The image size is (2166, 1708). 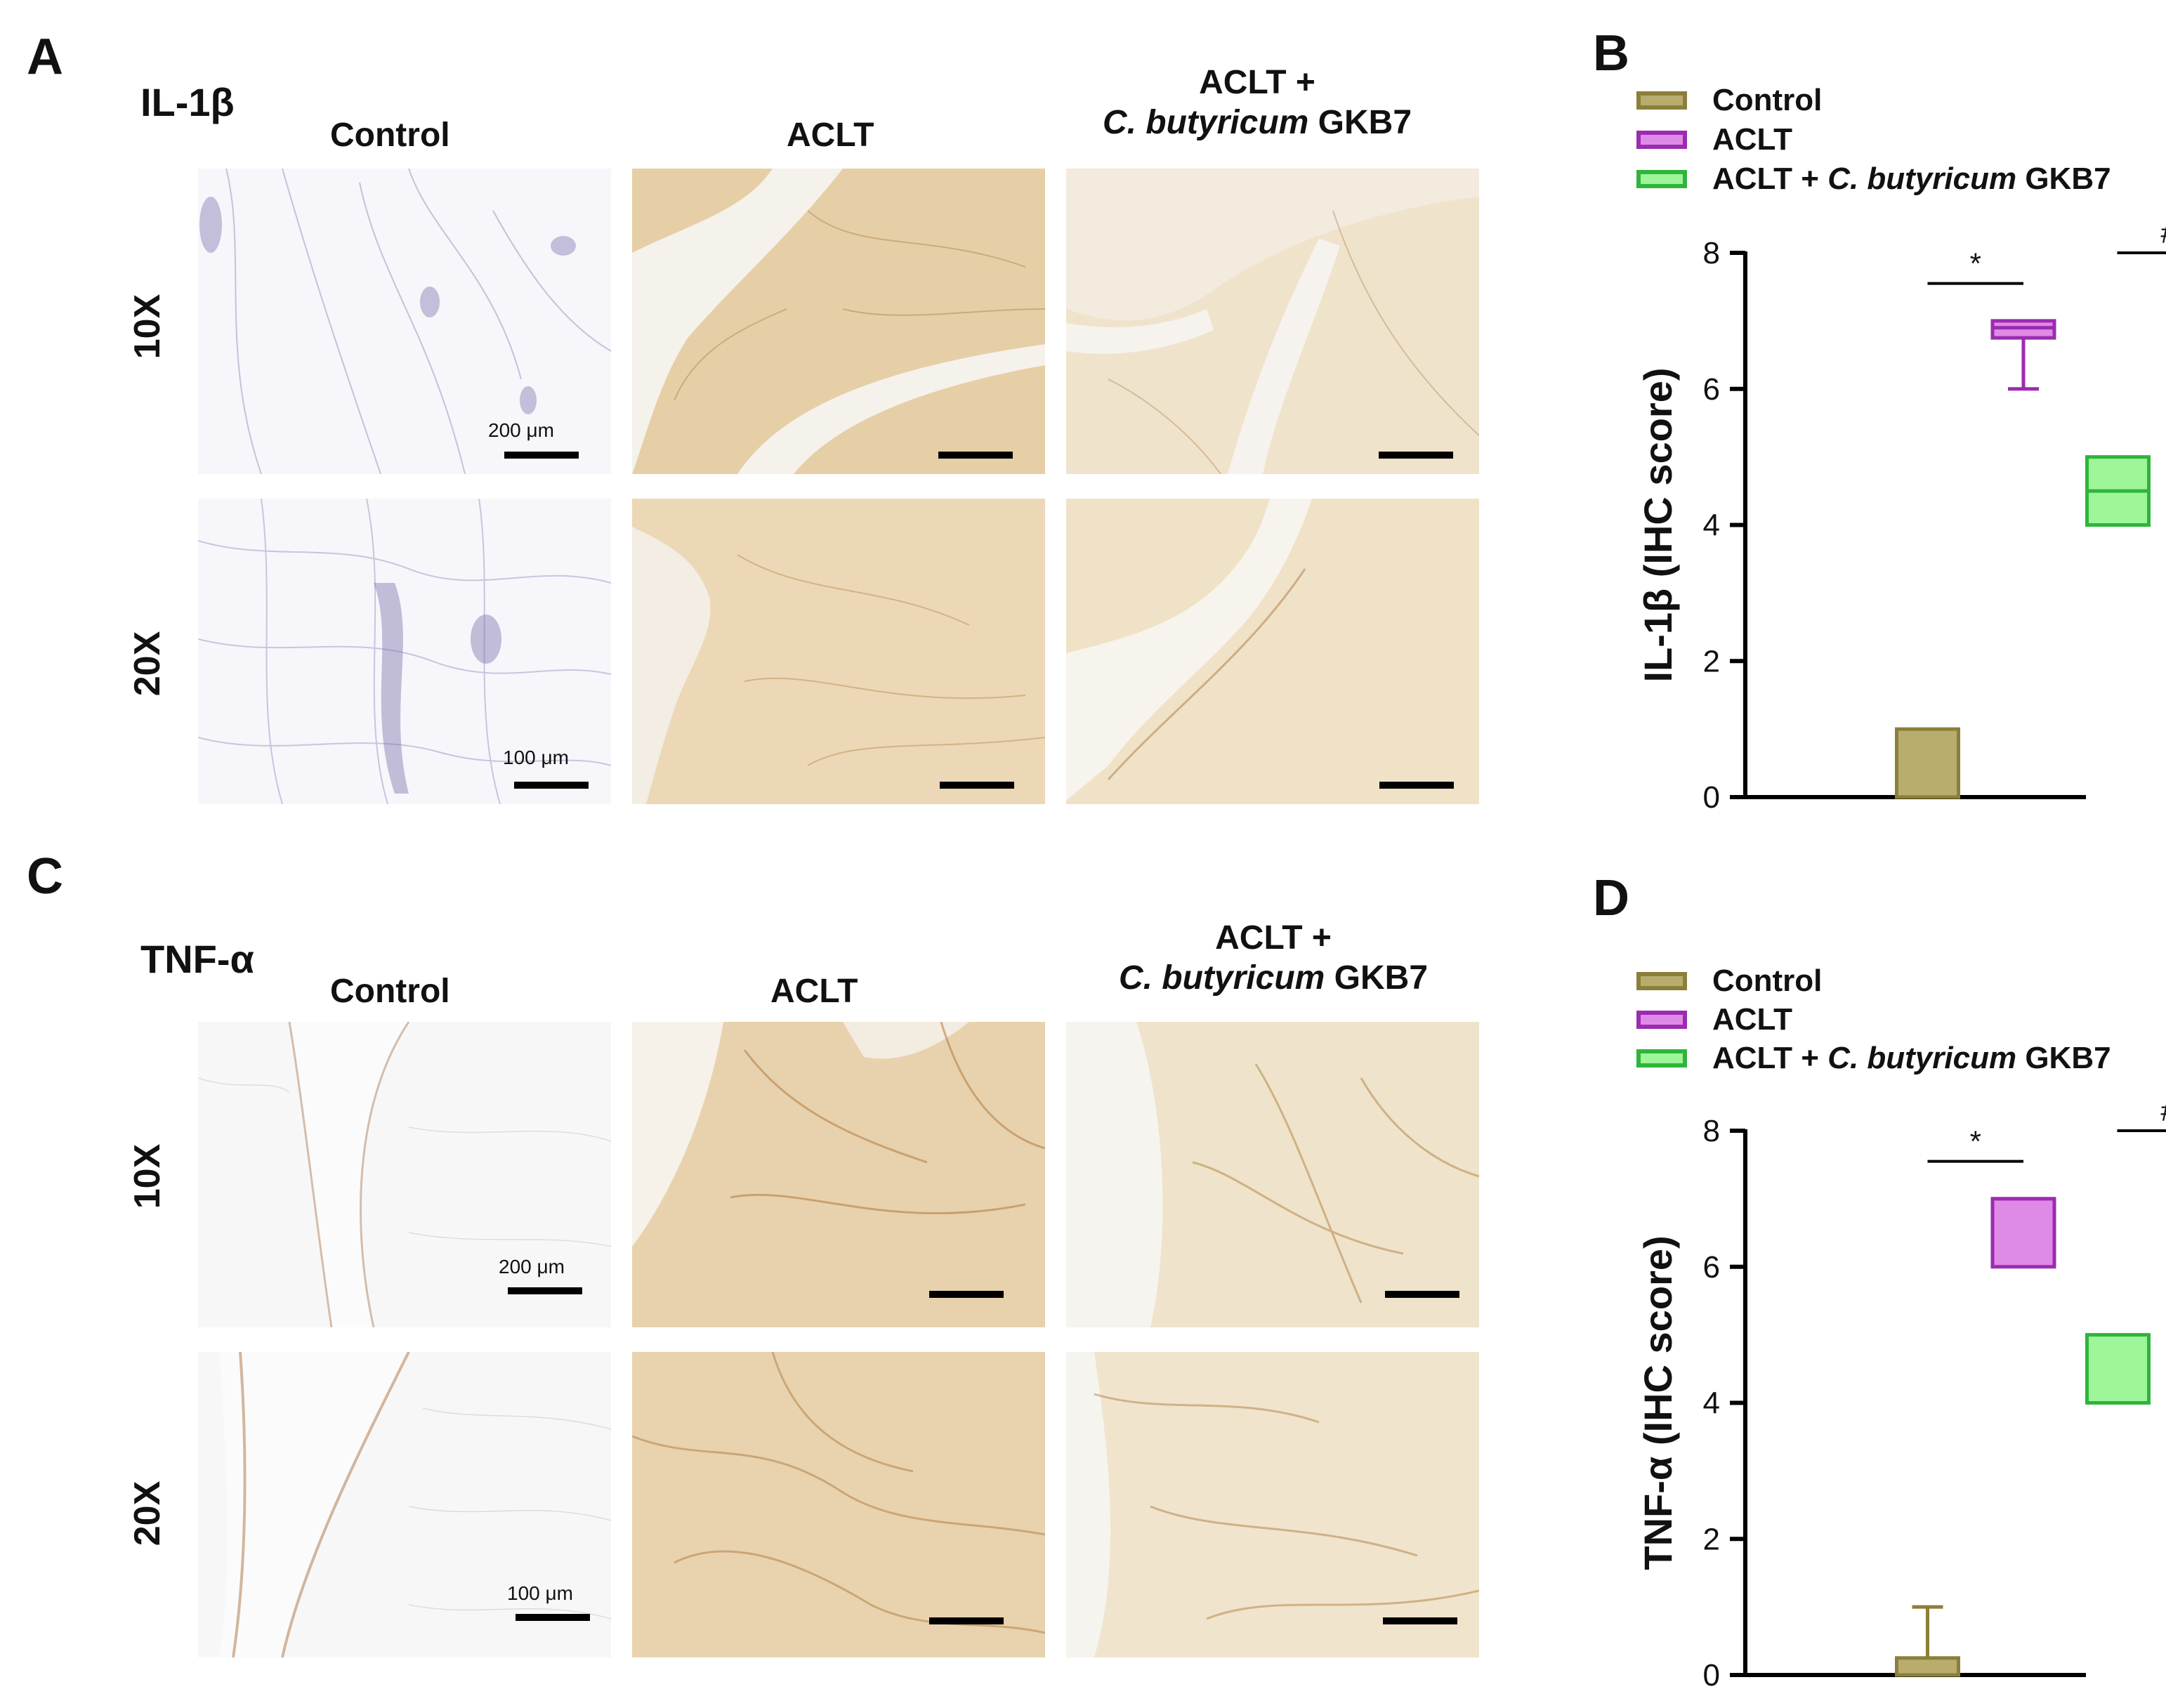 What do you see at coordinates (1901, 515) in the screenshot?
I see `box-plot-il1b: 0 2 4 6 8 IL-1β (IHC score) * #` at bounding box center [1901, 515].